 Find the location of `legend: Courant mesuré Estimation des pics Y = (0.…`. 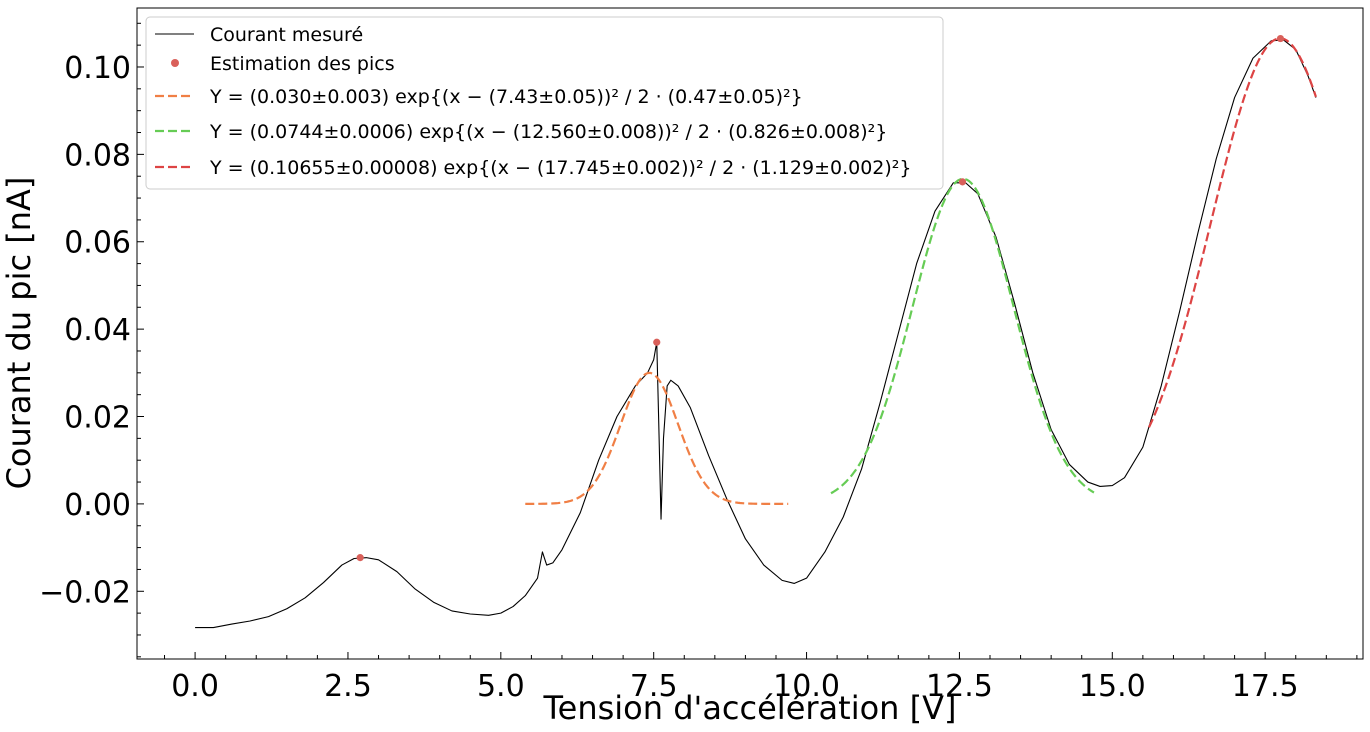

legend: Courant mesuré Estimation des pics Y = (0.… is located at coordinates (544, 103).